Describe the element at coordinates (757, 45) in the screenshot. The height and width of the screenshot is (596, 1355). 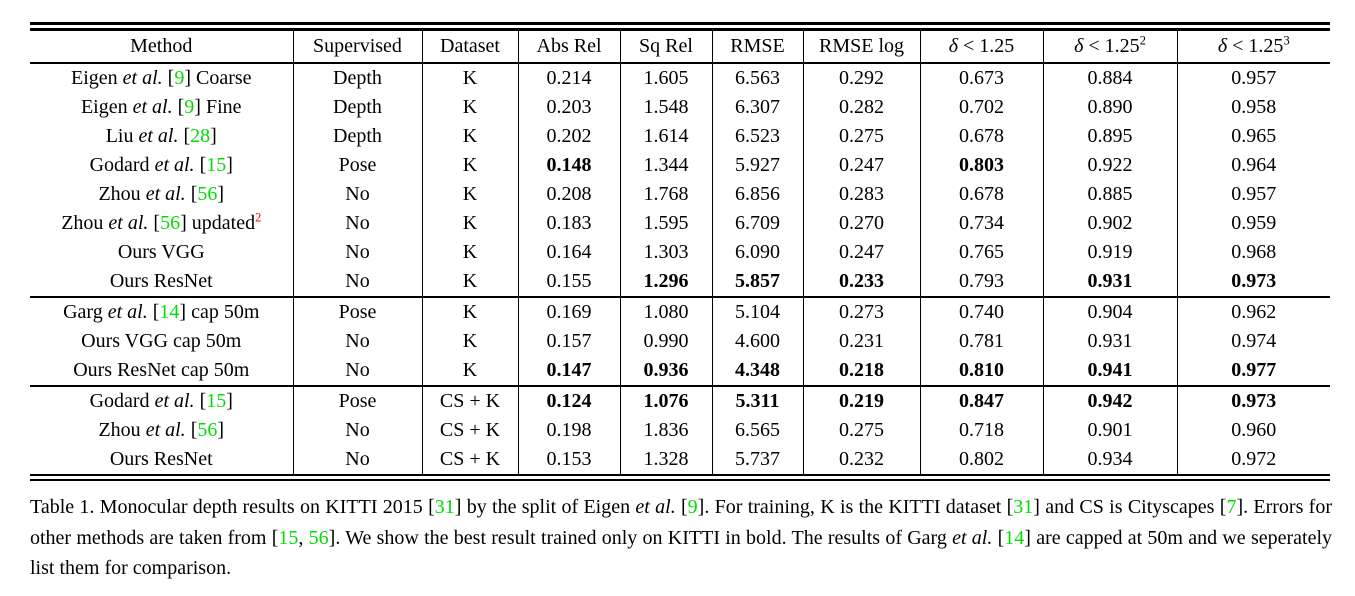
I see `col-header-rmse: RMSE` at that location.